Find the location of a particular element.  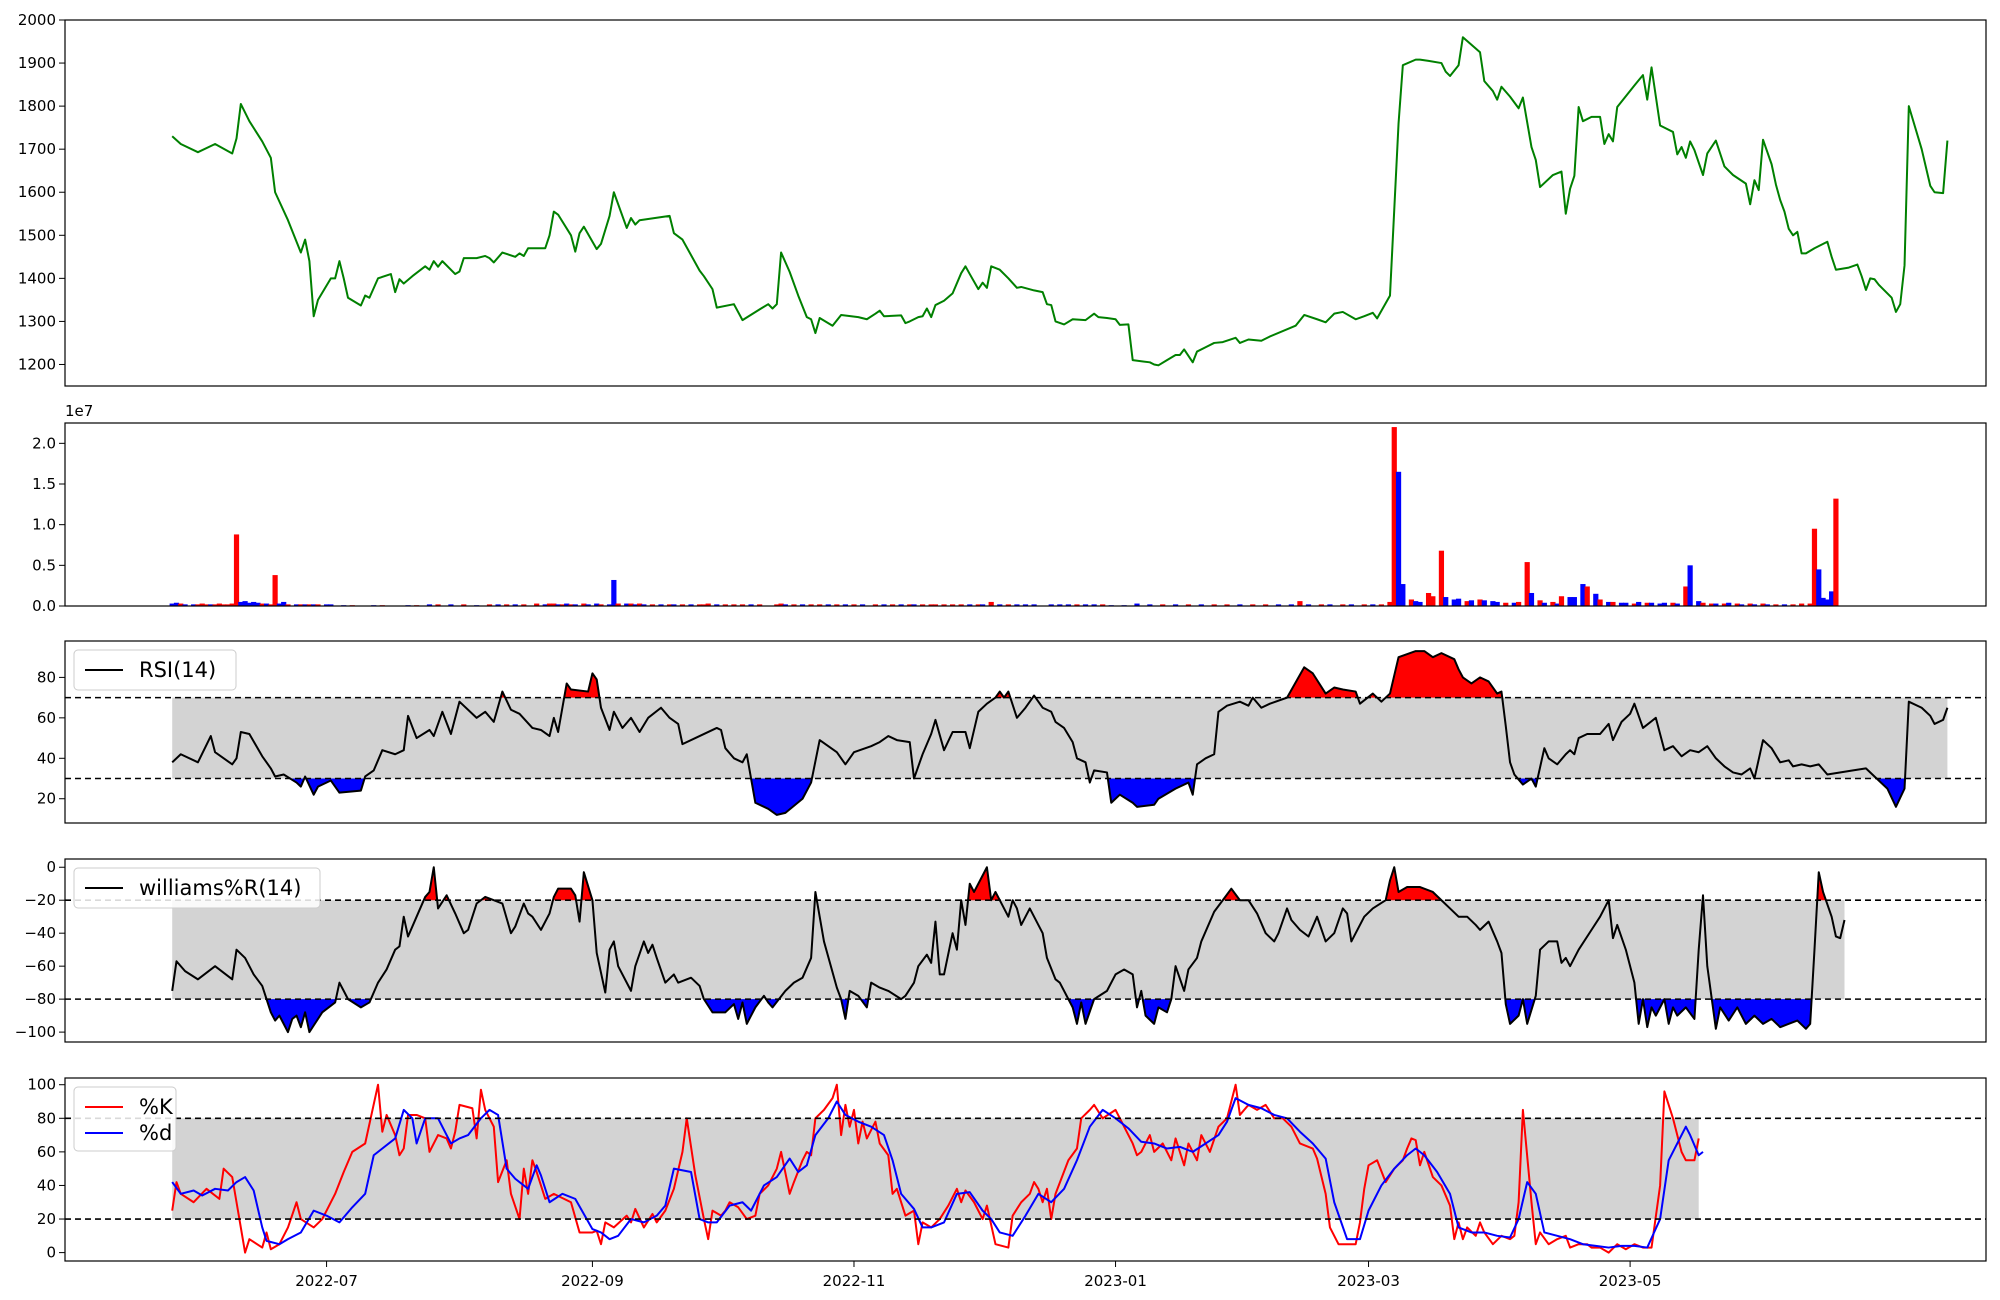

williams-legend is located at coordinates (197, 888).